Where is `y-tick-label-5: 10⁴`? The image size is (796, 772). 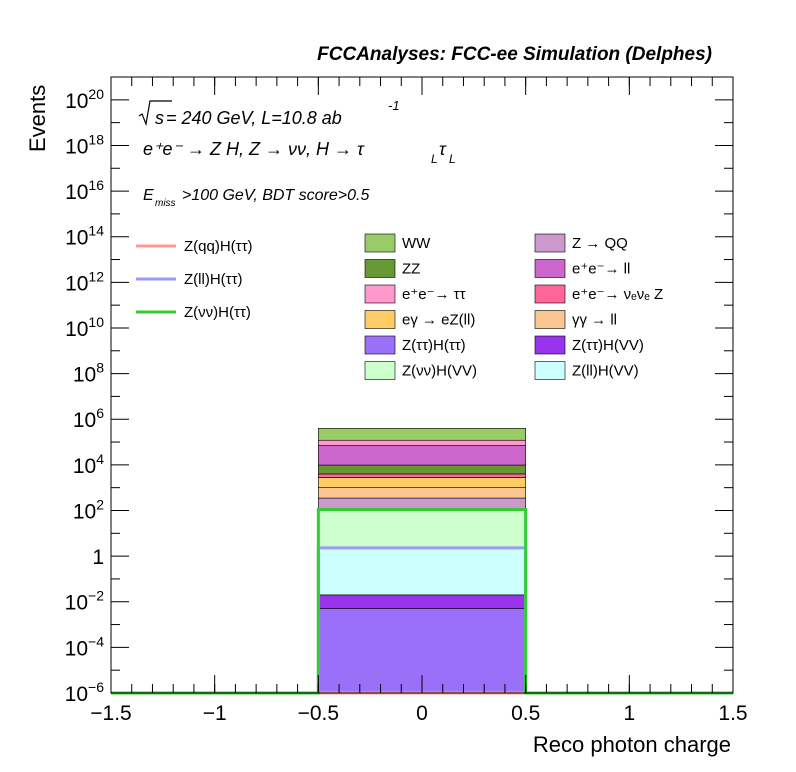 y-tick-label-5: 10⁴ is located at coordinates (88, 464).